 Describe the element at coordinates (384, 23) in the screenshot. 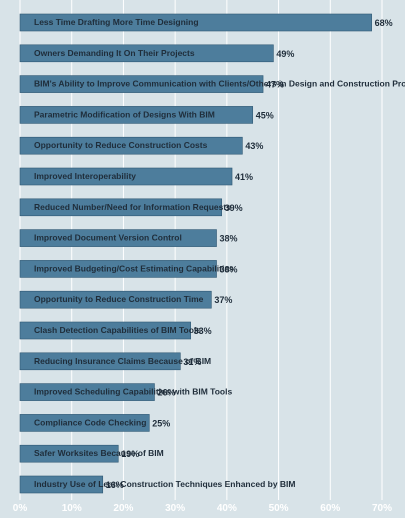

I see `value-label-0: 68%` at that location.